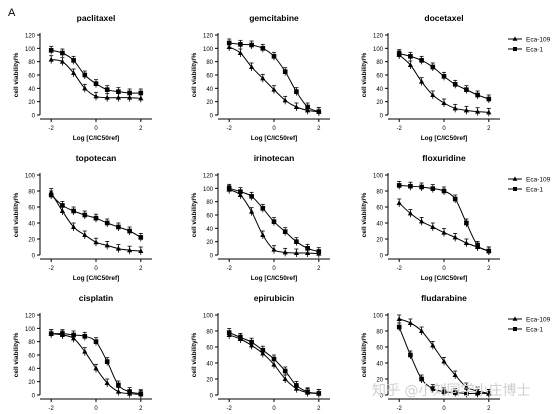  What do you see at coordinates (274, 18) in the screenshot?
I see `chart-title: gemcitabine` at bounding box center [274, 18].